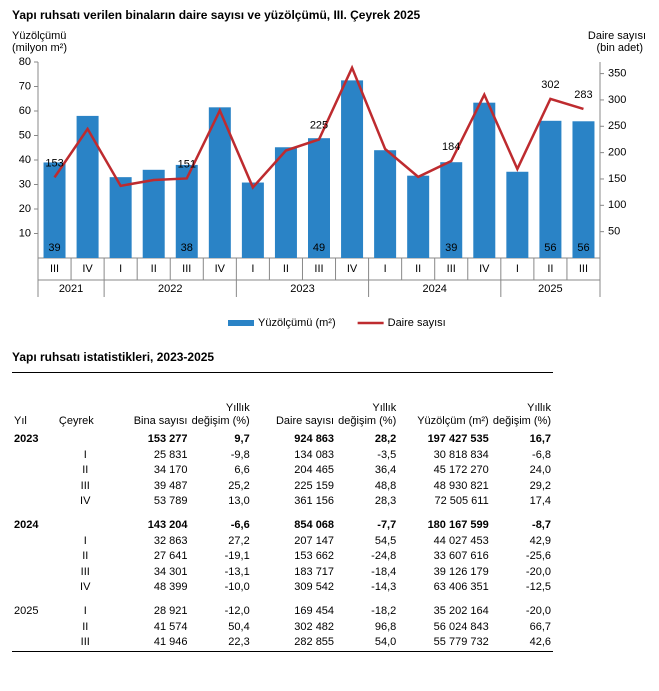 Image resolution: width=659 pixels, height=691 pixels. What do you see at coordinates (282, 456) in the screenshot?
I see `table-row: I 25 831 -9,8 134 083 -3,5 30 818 834 -6,8` at bounding box center [282, 456].